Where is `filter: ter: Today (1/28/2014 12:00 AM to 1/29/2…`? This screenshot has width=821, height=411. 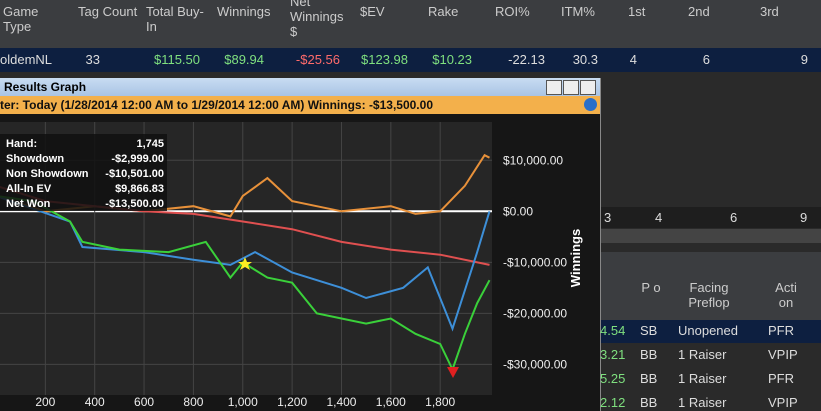 filter: ter: Today (1/28/2014 12:00 AM to 1/29/2… is located at coordinates (152, 105).